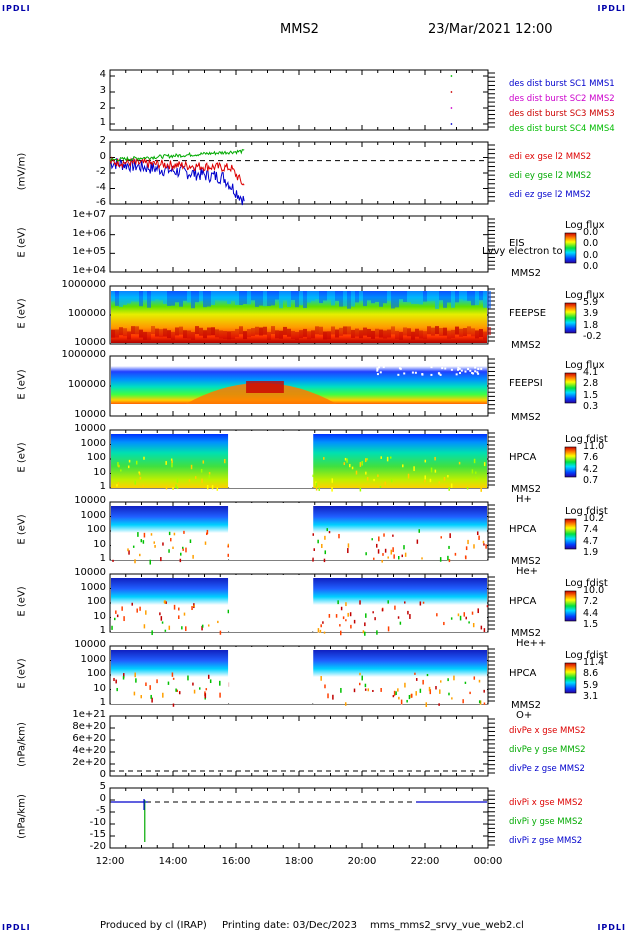 The height and width of the screenshot is (934, 630). What do you see at coordinates (261, 393) in the screenshot?
I see `feepsi-hump` at bounding box center [261, 393].